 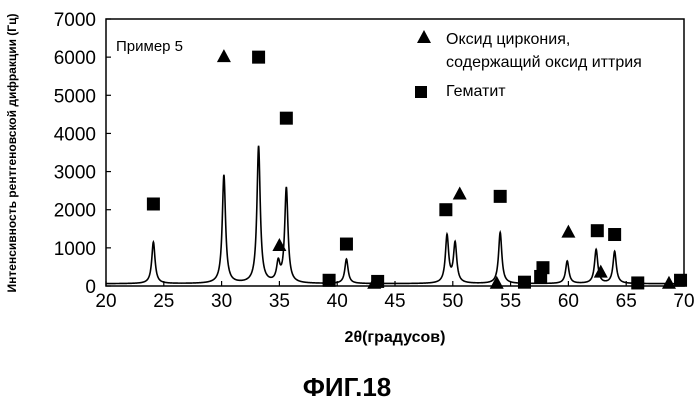 I want to click on y-tick-label: 2000, so click(x=75, y=211).